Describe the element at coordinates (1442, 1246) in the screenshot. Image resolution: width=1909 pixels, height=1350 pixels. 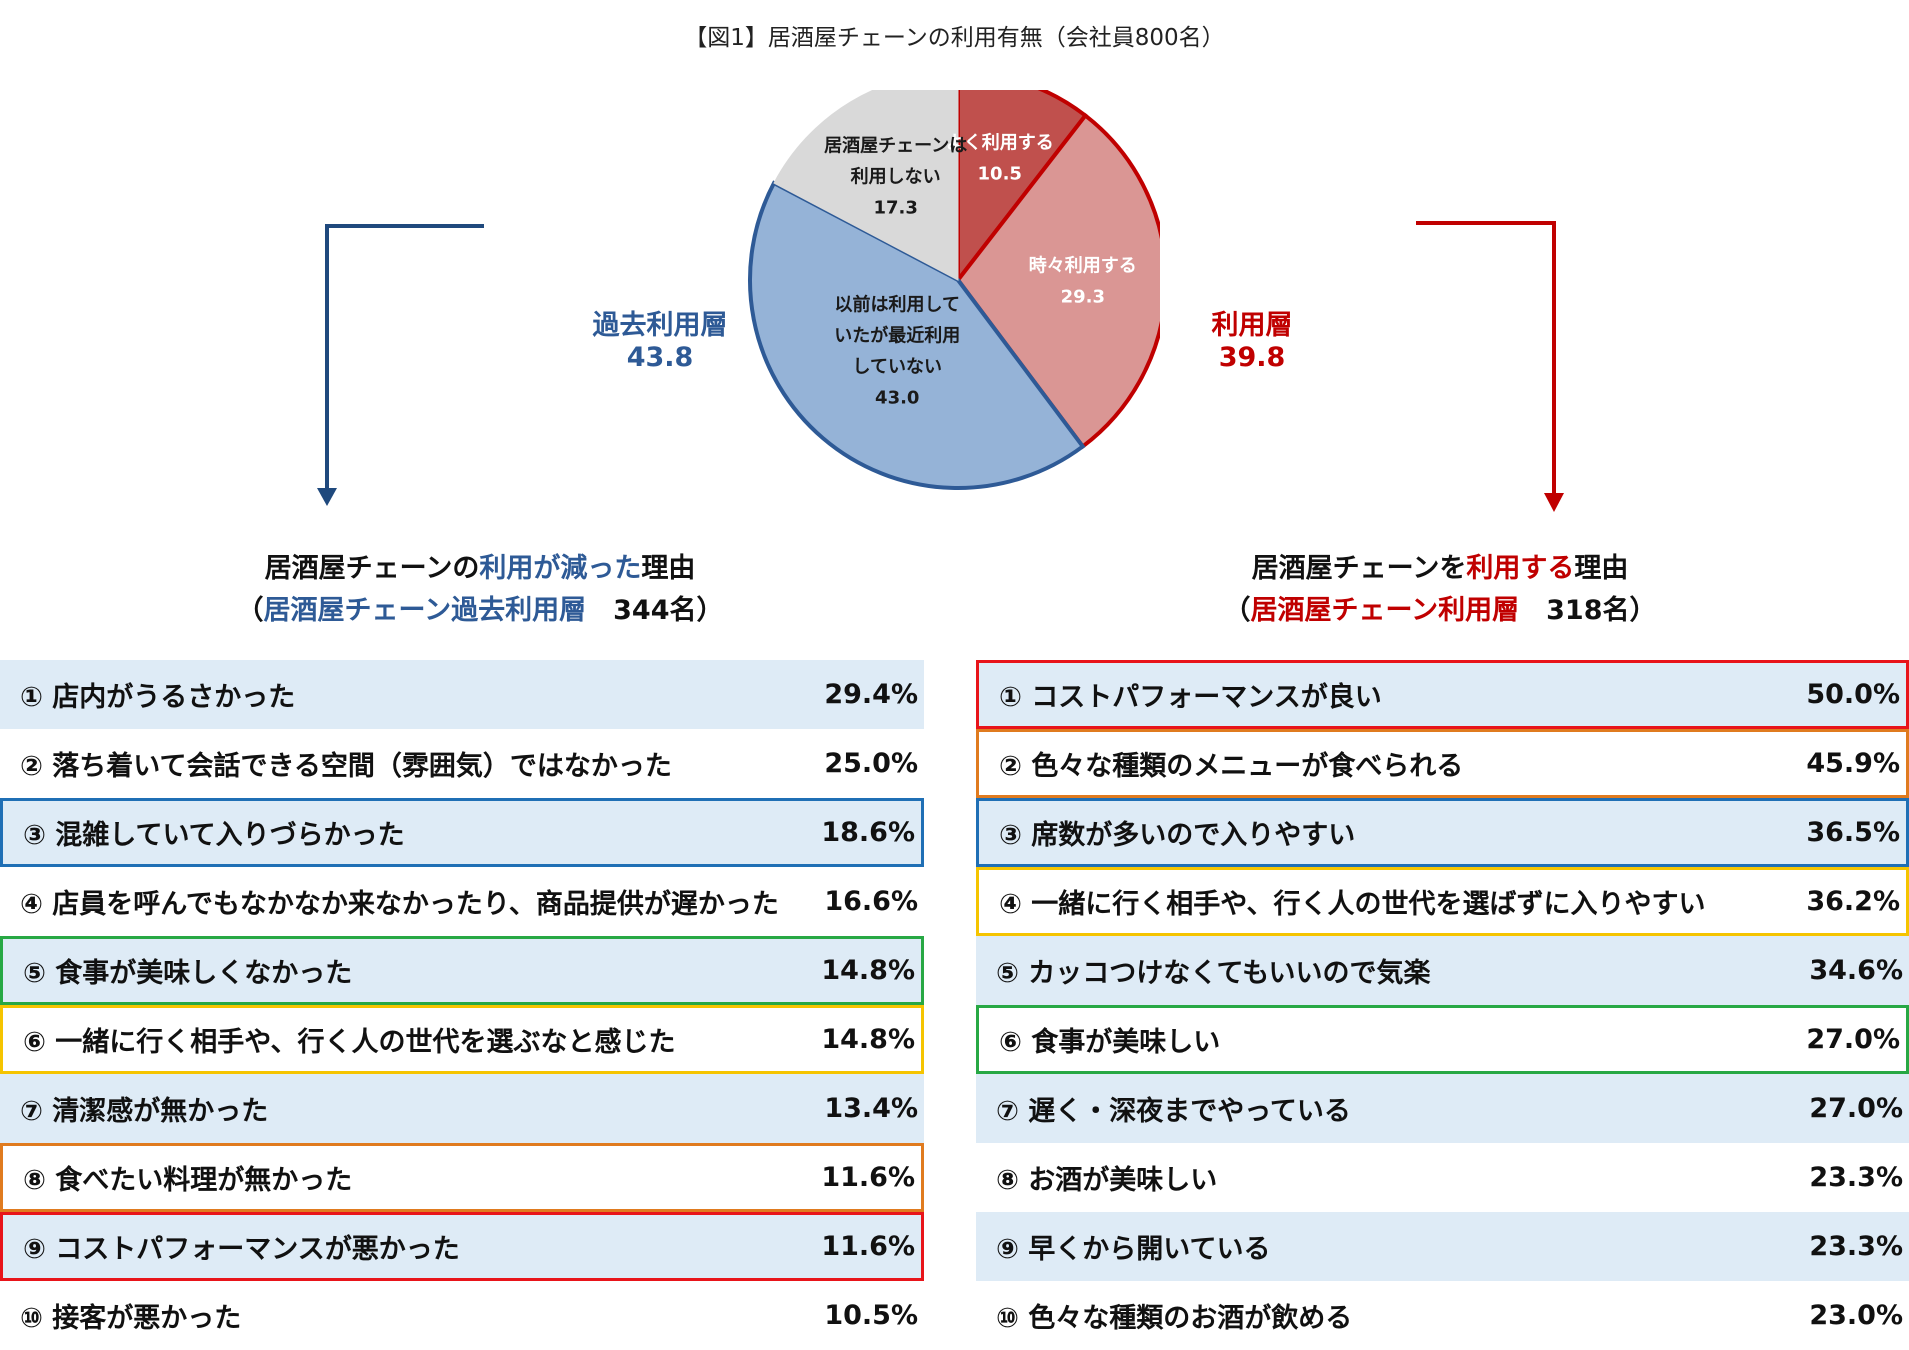
I see `usage-reason-row: ⑨ 早くから開いている 23.3%` at that location.